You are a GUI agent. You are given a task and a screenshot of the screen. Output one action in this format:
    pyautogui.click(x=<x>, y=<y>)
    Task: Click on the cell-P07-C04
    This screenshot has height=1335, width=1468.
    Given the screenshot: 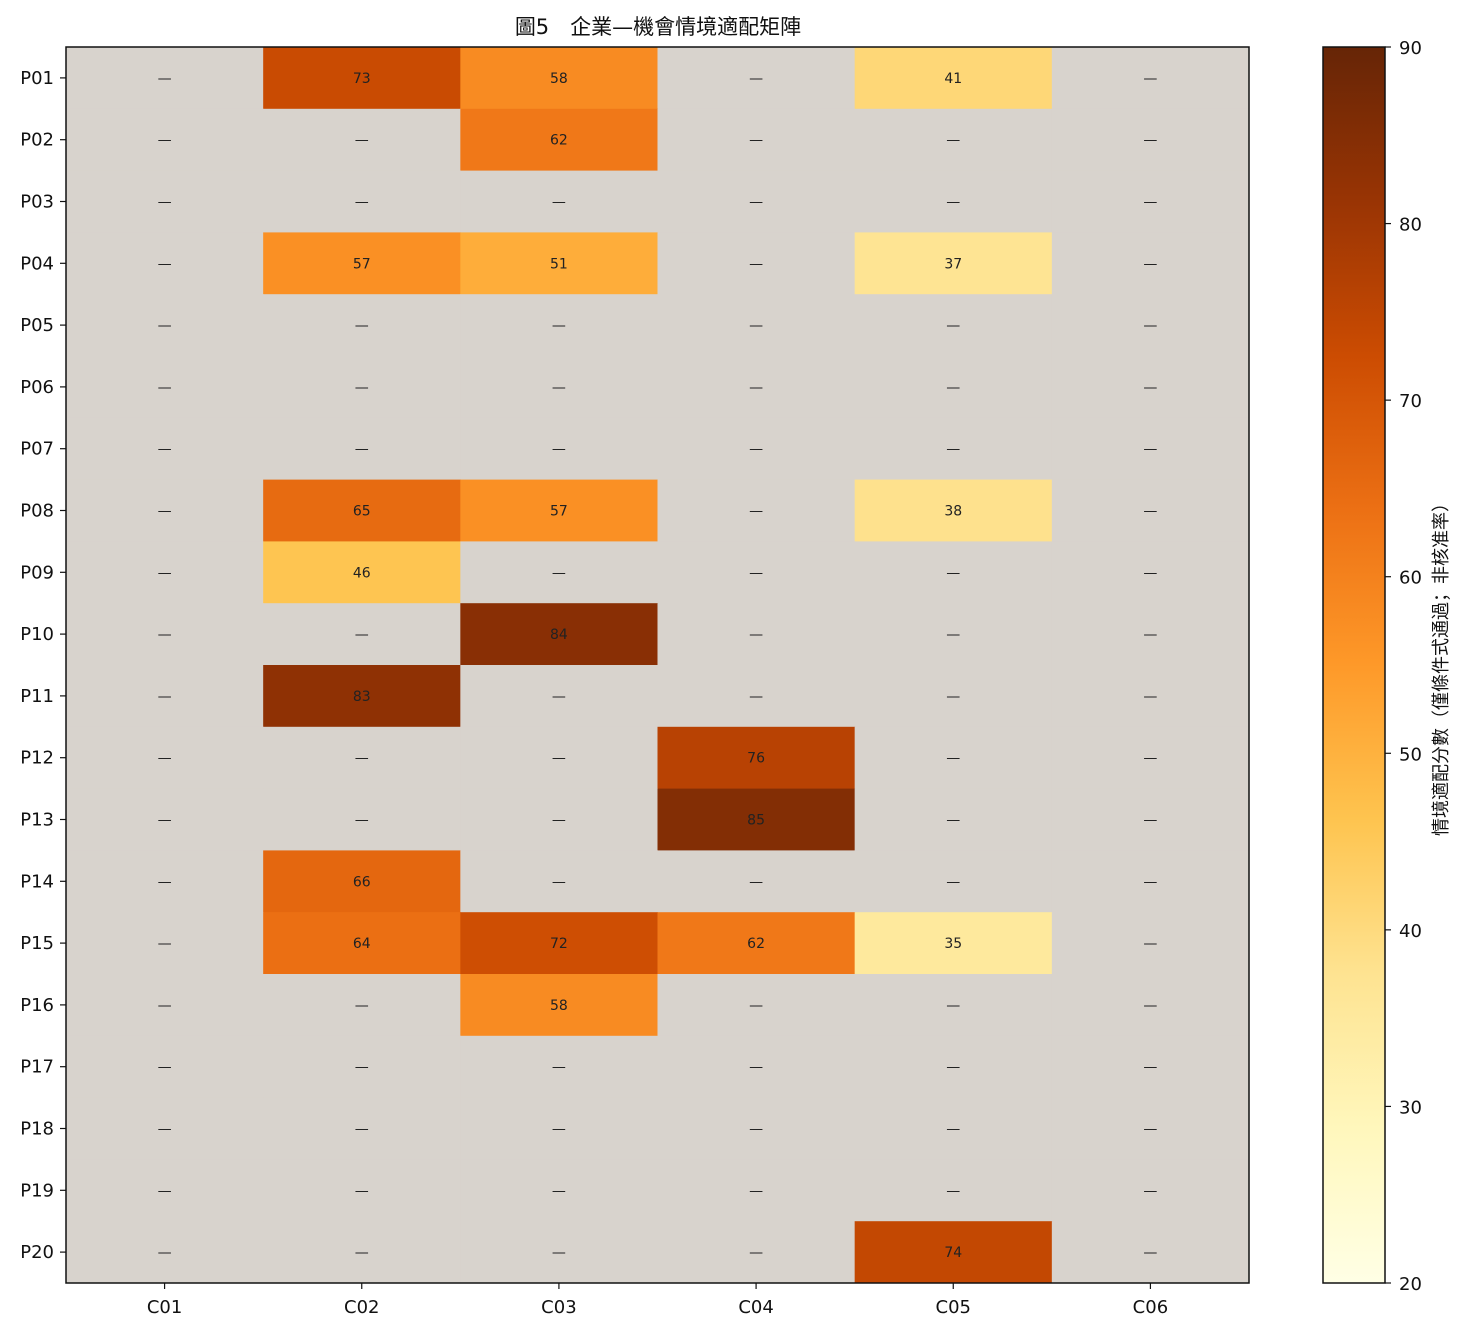 What is the action you would take?
    pyautogui.click(x=756, y=449)
    